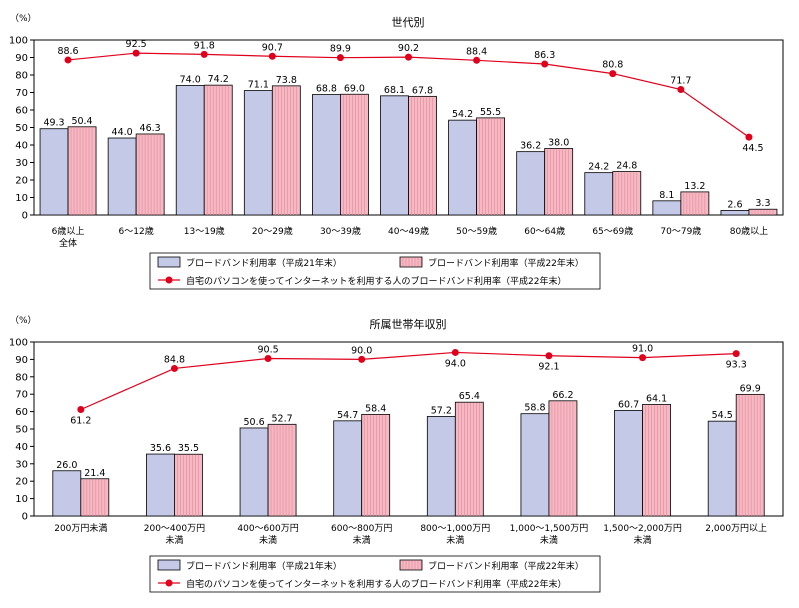 The image size is (799, 608). What do you see at coordinates (490, 112) in the screenshot?
I see `bar-label-h22: 55.5` at bounding box center [490, 112].